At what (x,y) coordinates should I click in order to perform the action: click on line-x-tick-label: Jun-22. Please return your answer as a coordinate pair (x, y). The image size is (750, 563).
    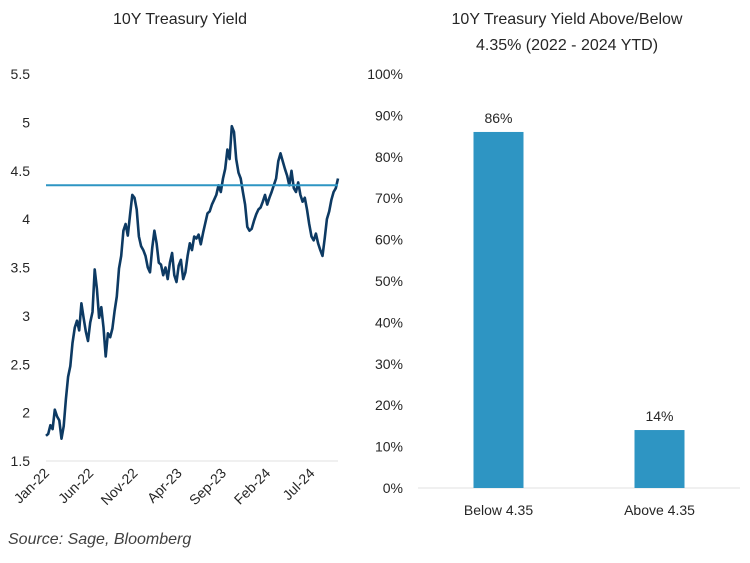
    Looking at the image, I should click on (76, 486).